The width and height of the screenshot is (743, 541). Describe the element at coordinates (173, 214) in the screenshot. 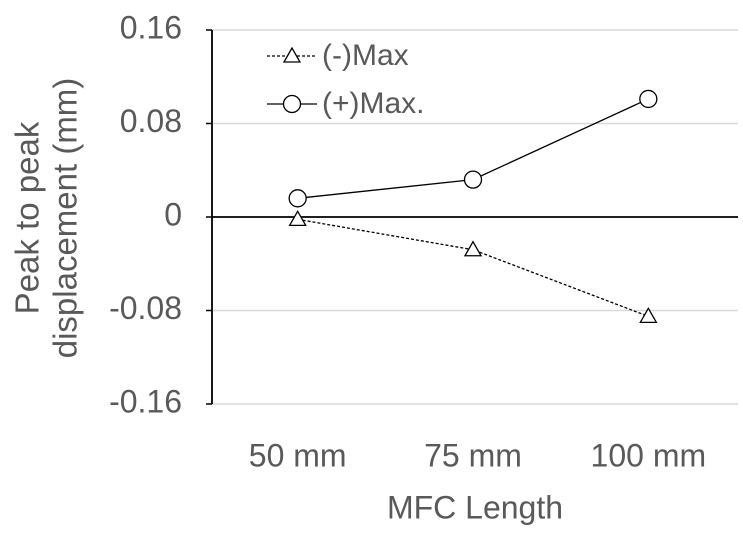

I see `y-tick-label: 0` at that location.